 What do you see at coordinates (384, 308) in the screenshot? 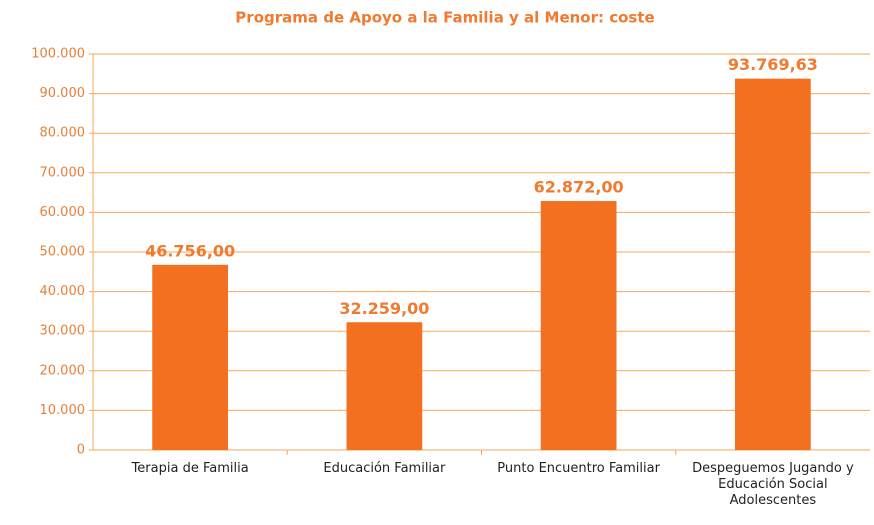
I see `value-label: 32.259,00` at bounding box center [384, 308].